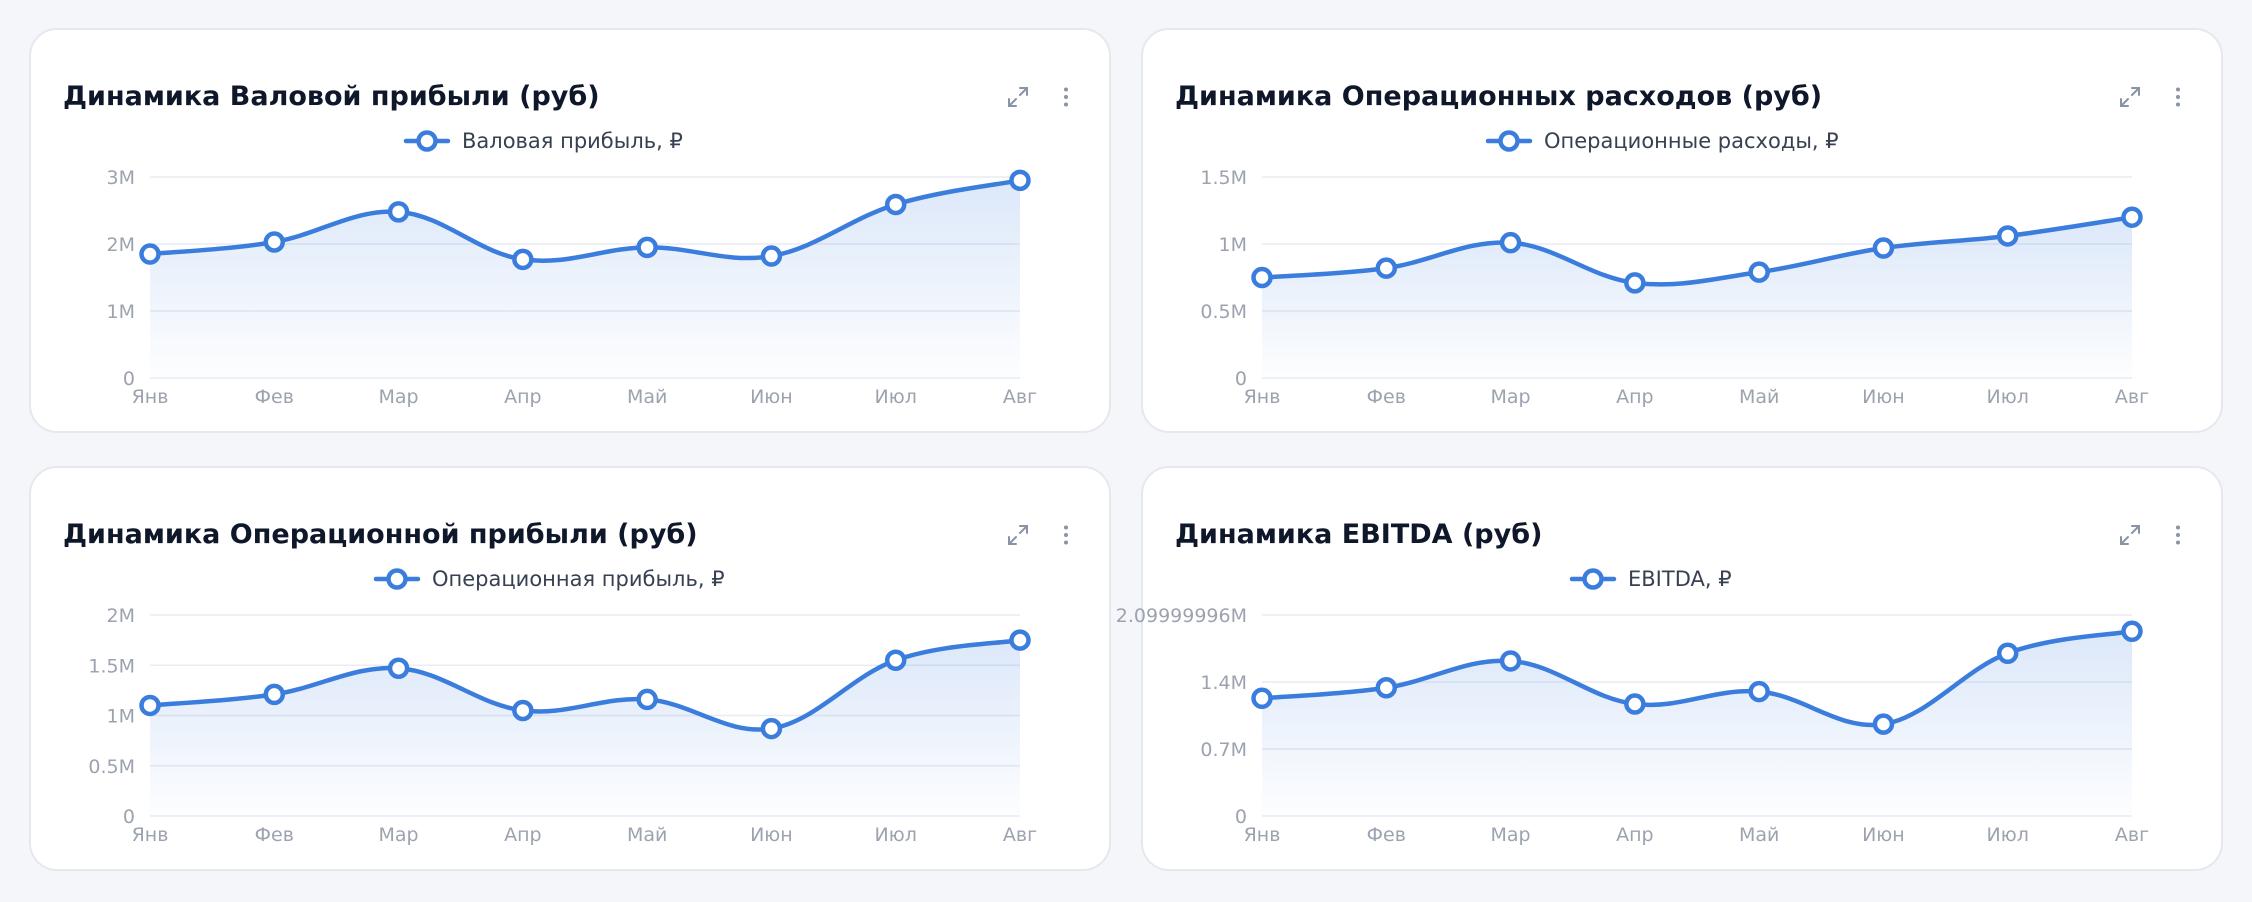  What do you see at coordinates (331, 96) in the screenshot?
I see `chart-title: Динамика Валовой прибыли (руб)` at bounding box center [331, 96].